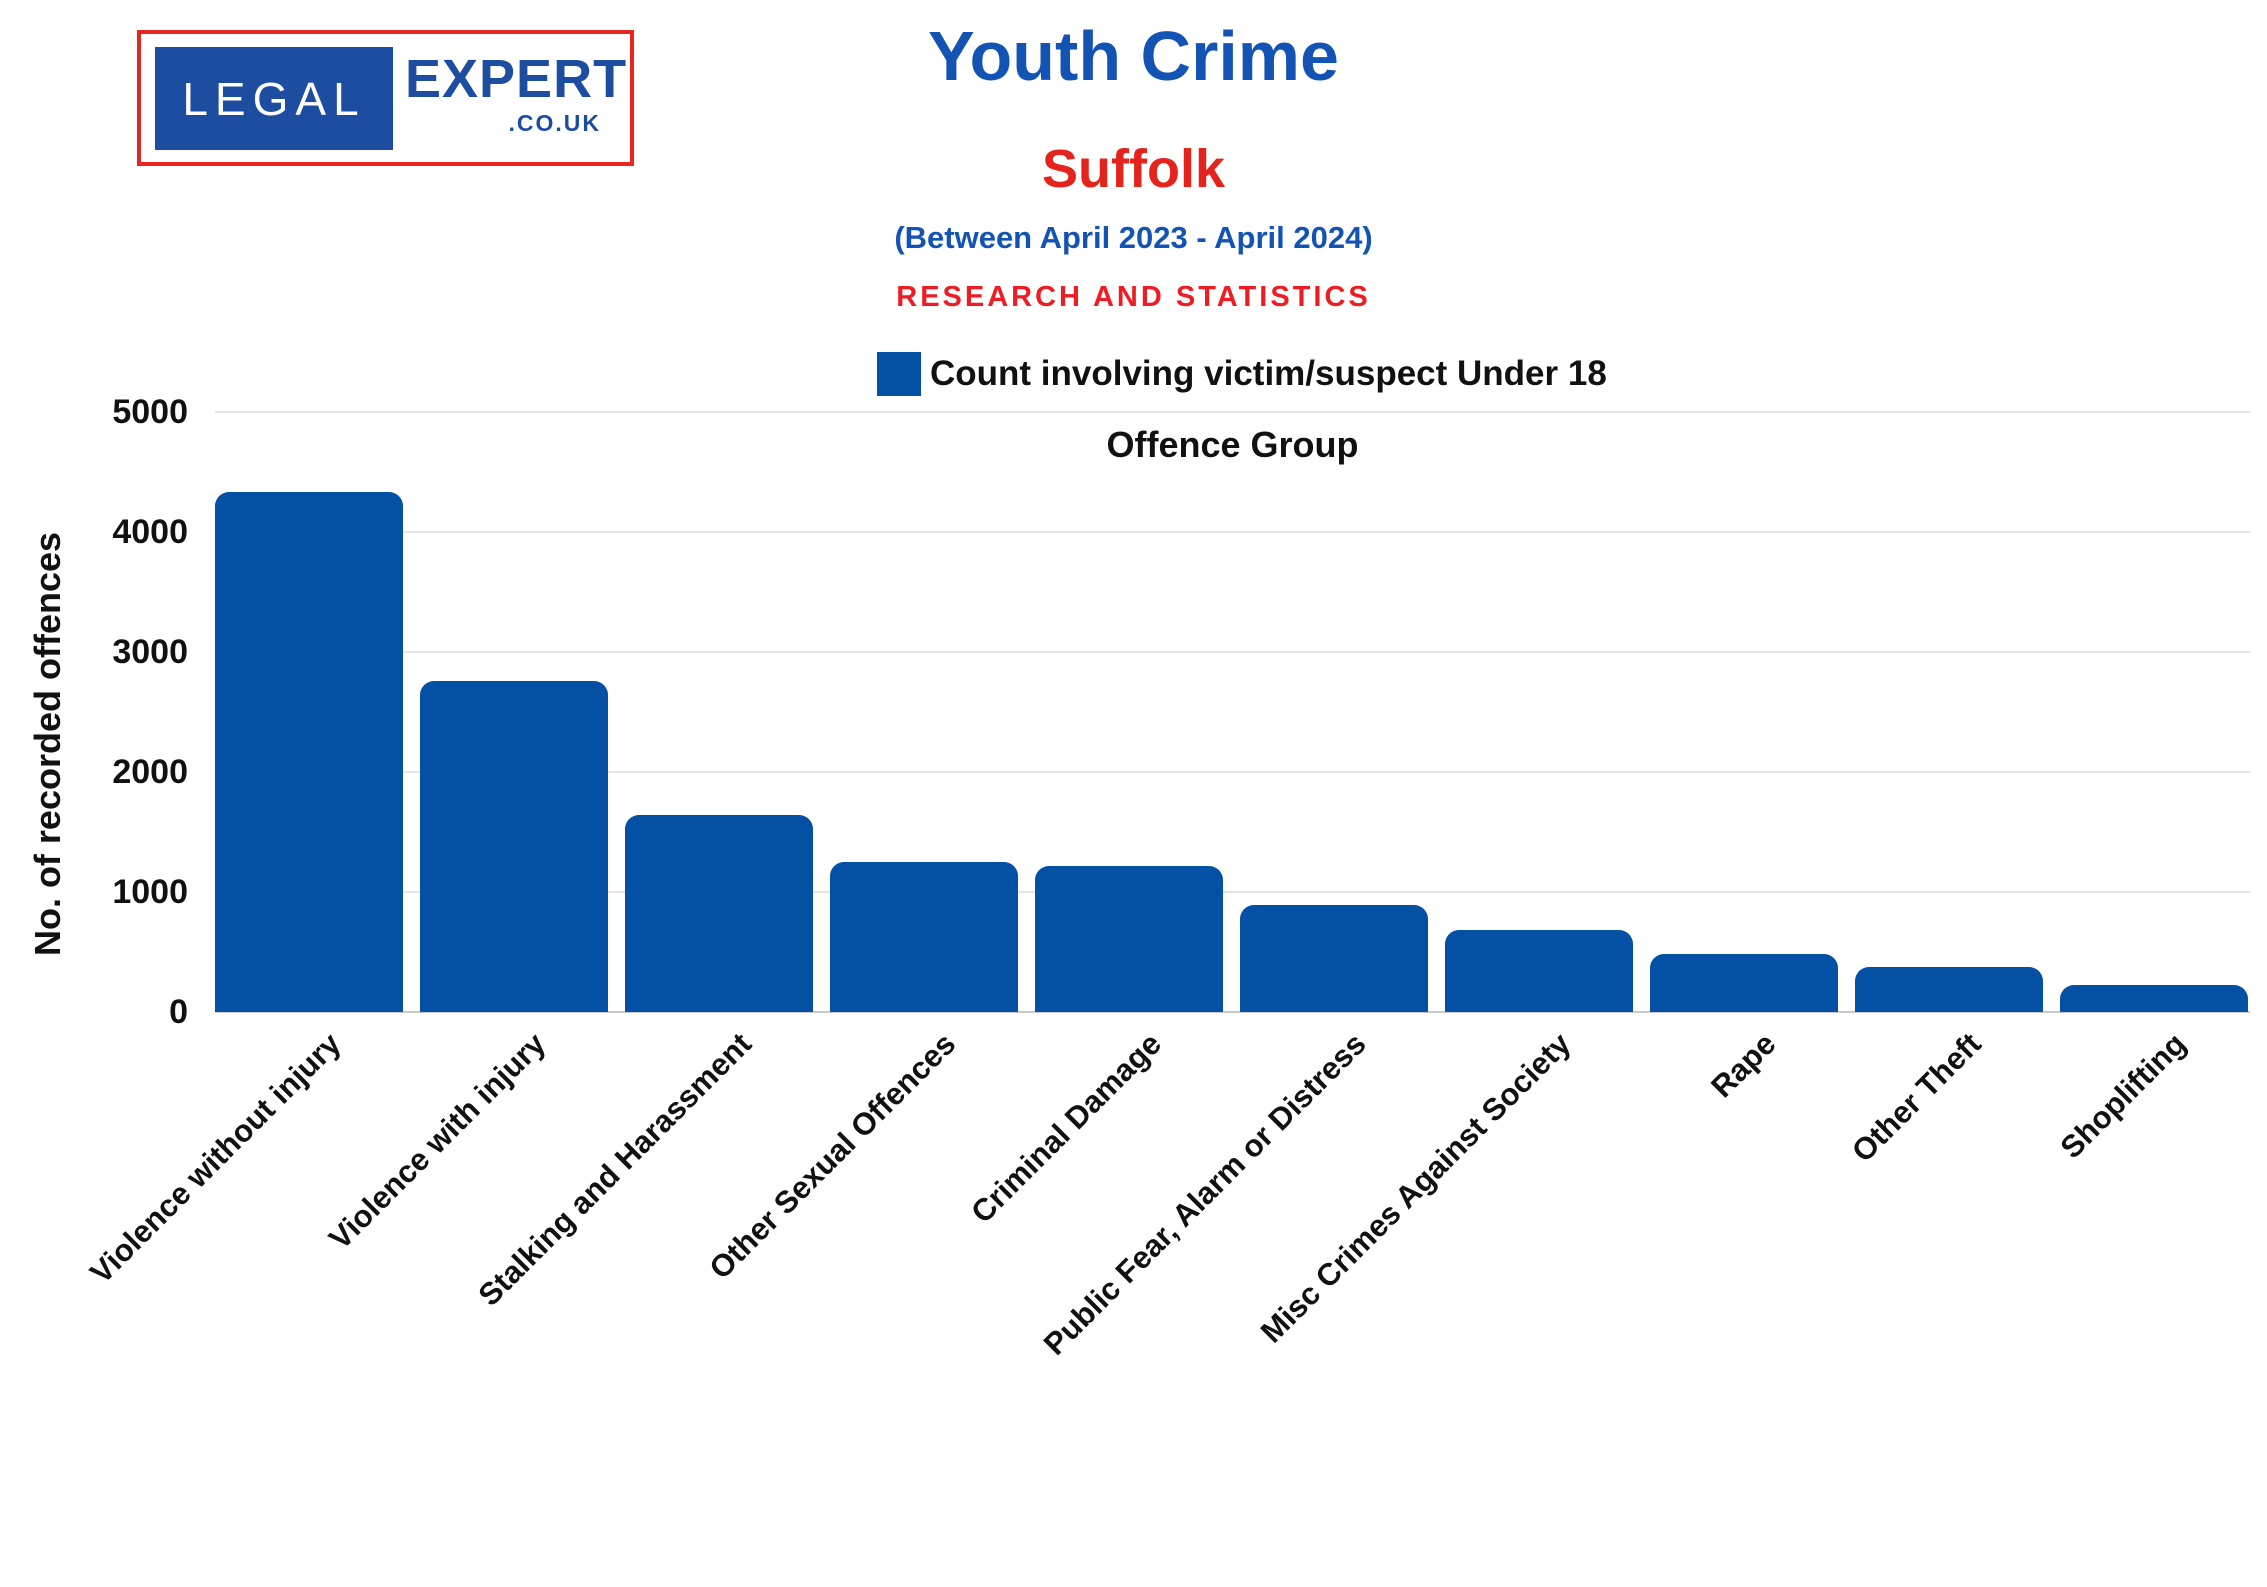 The image size is (2267, 1587). Describe the element at coordinates (1133, 237) in the screenshot. I see `date-range: (Between April 2023 - April 2024)` at that location.